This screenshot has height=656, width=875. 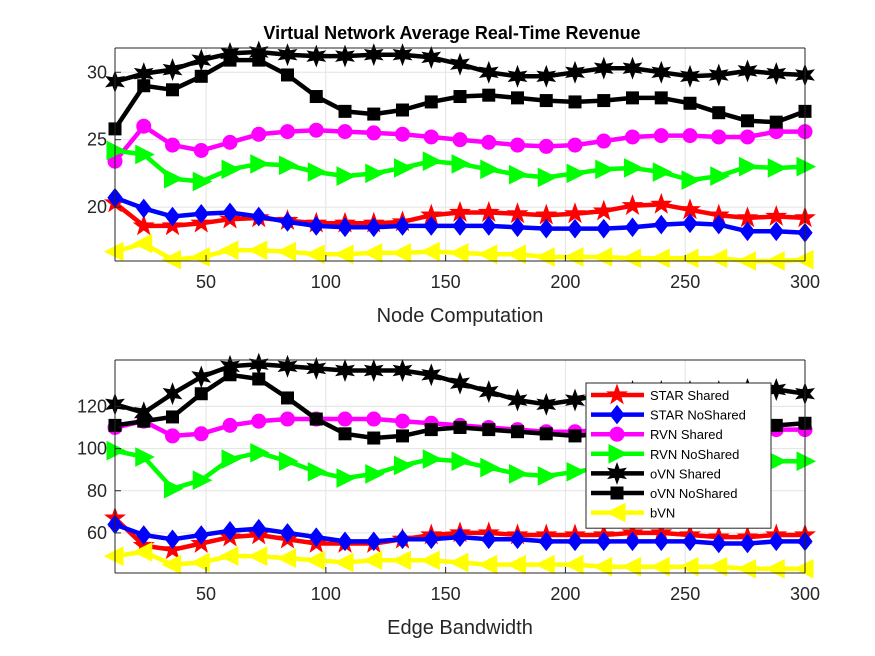 I want to click on series-ovn-noshared, so click(x=460, y=94).